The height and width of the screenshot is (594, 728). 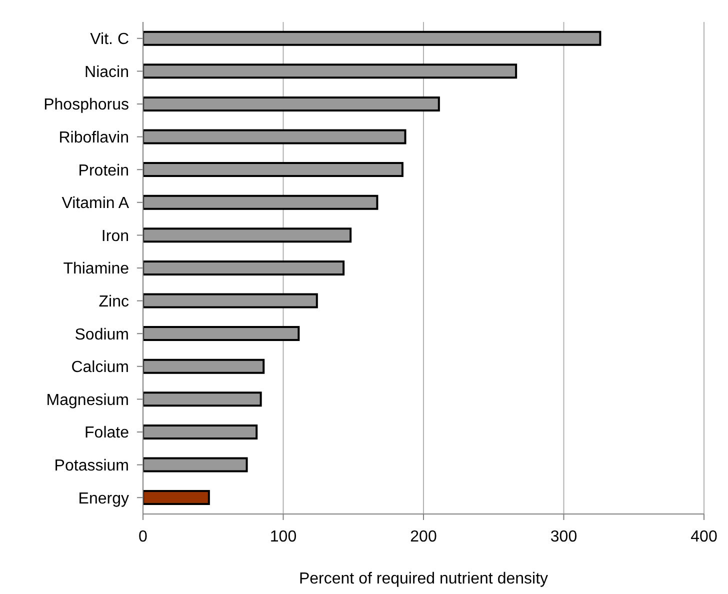 I want to click on y-tick-label: Magnesium, so click(x=87, y=400).